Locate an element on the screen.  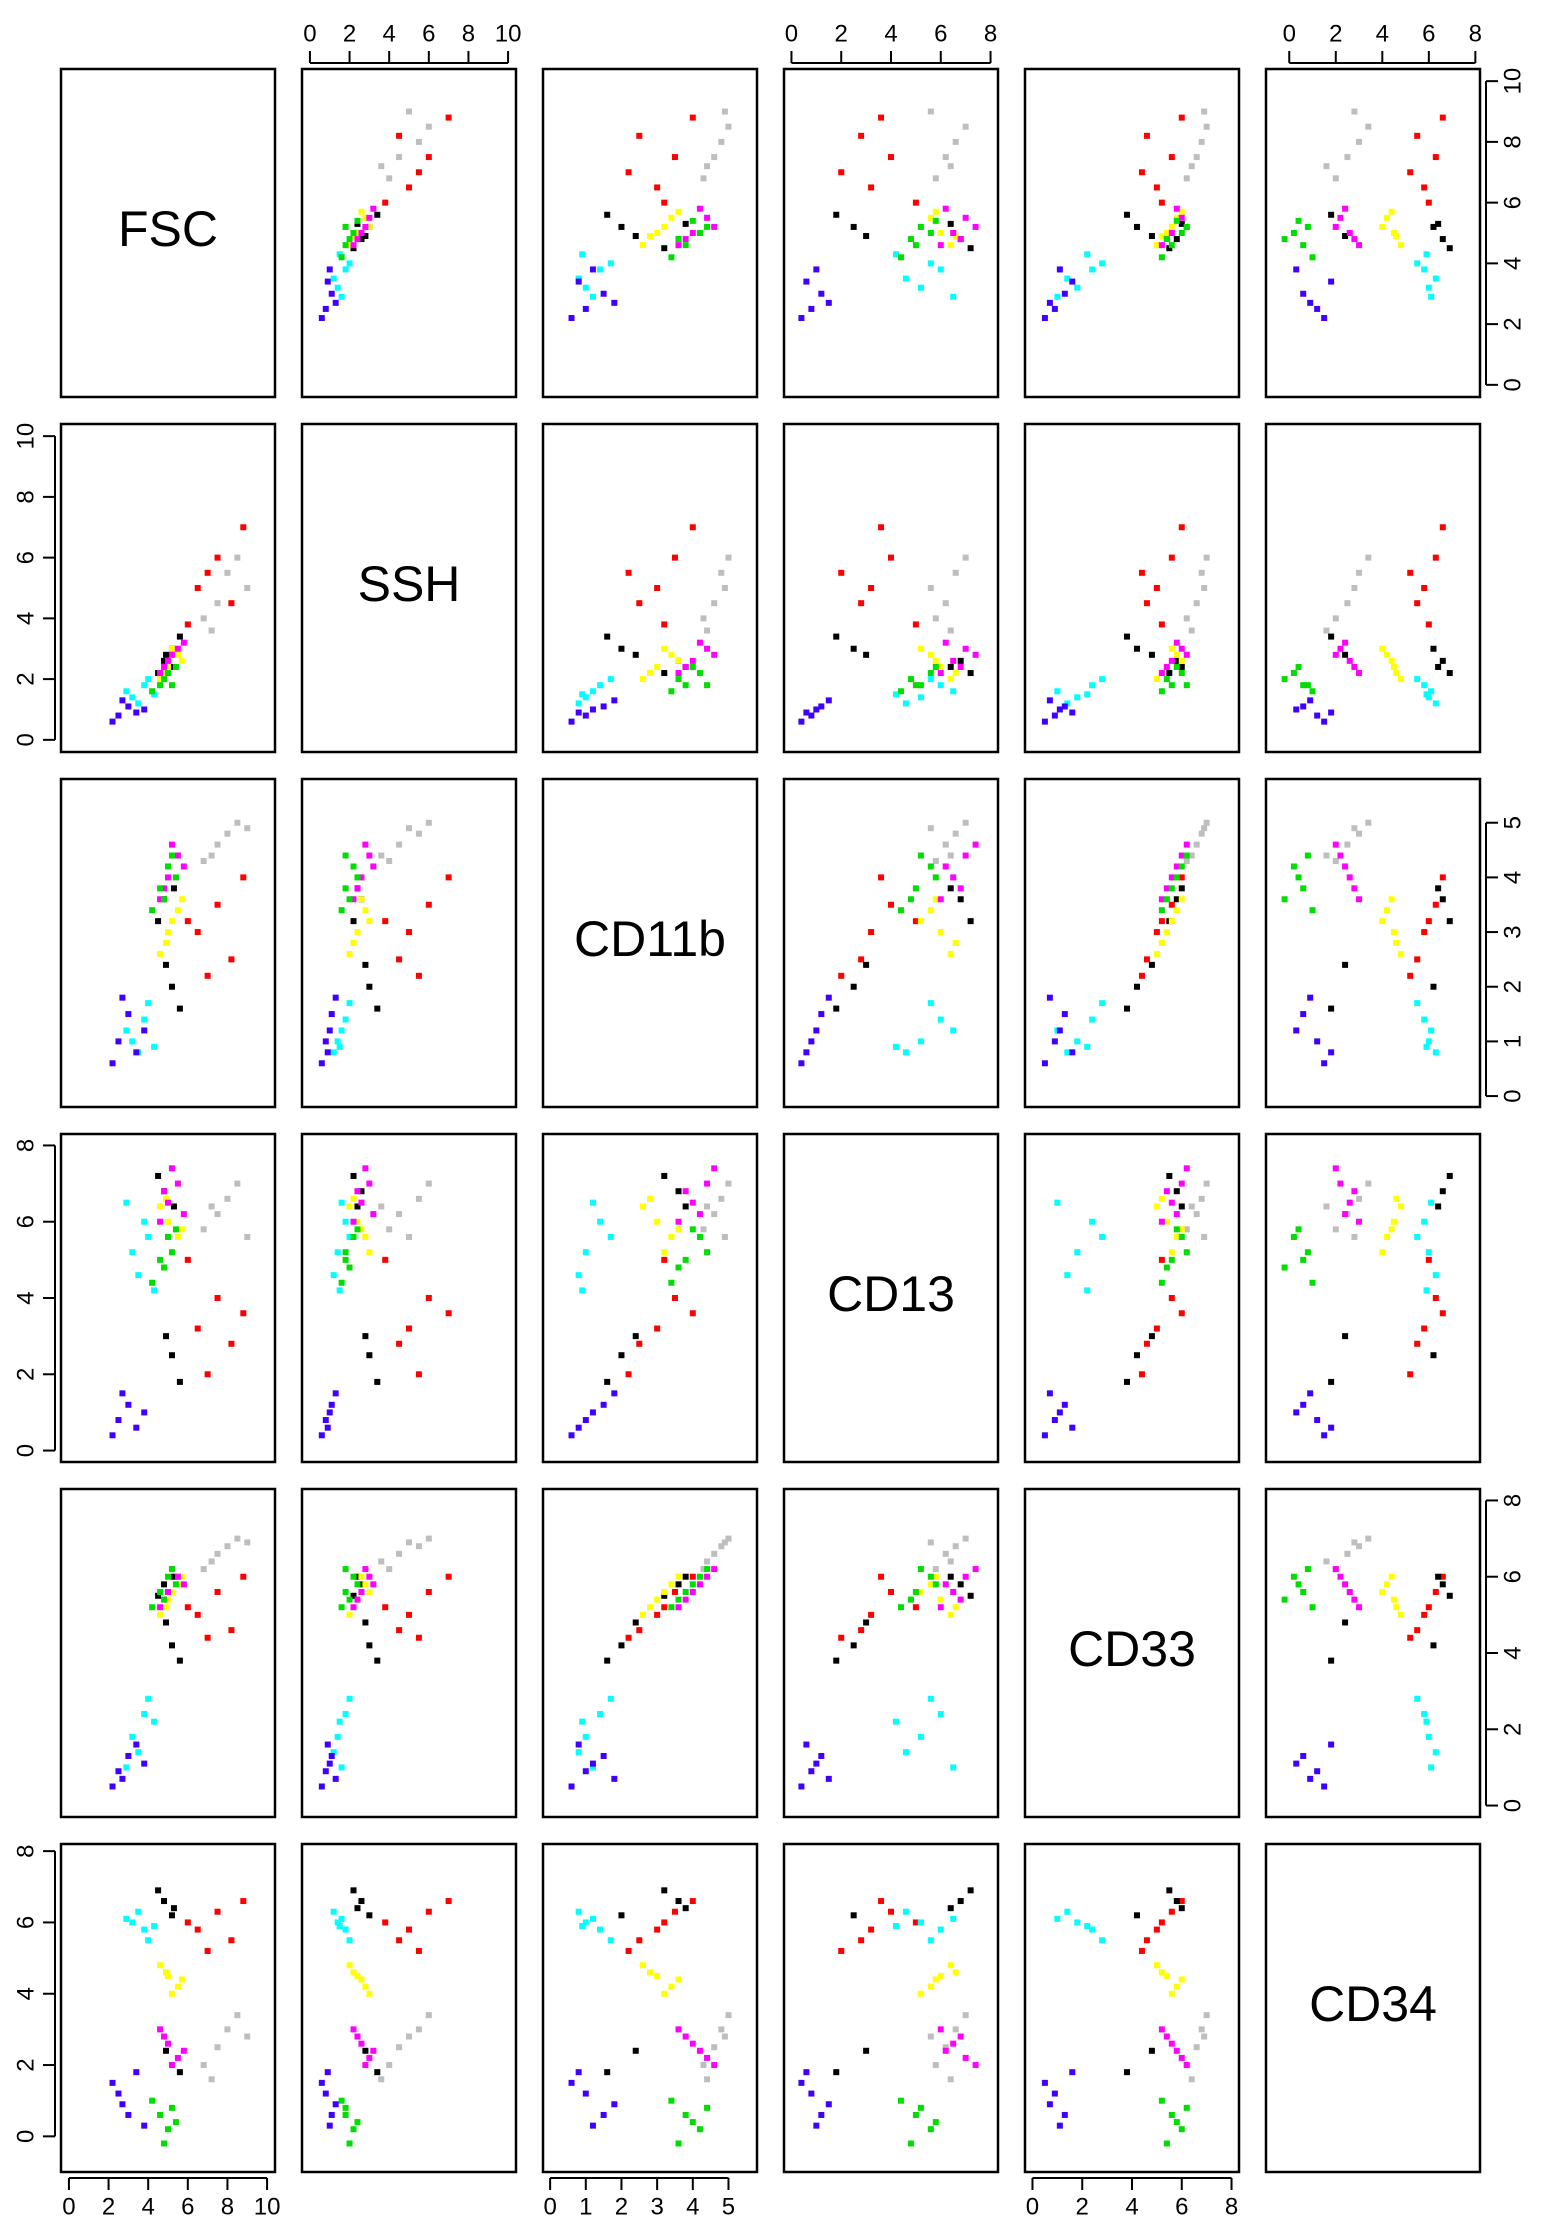
tick-label: 3 is located at coordinates (1512, 931).